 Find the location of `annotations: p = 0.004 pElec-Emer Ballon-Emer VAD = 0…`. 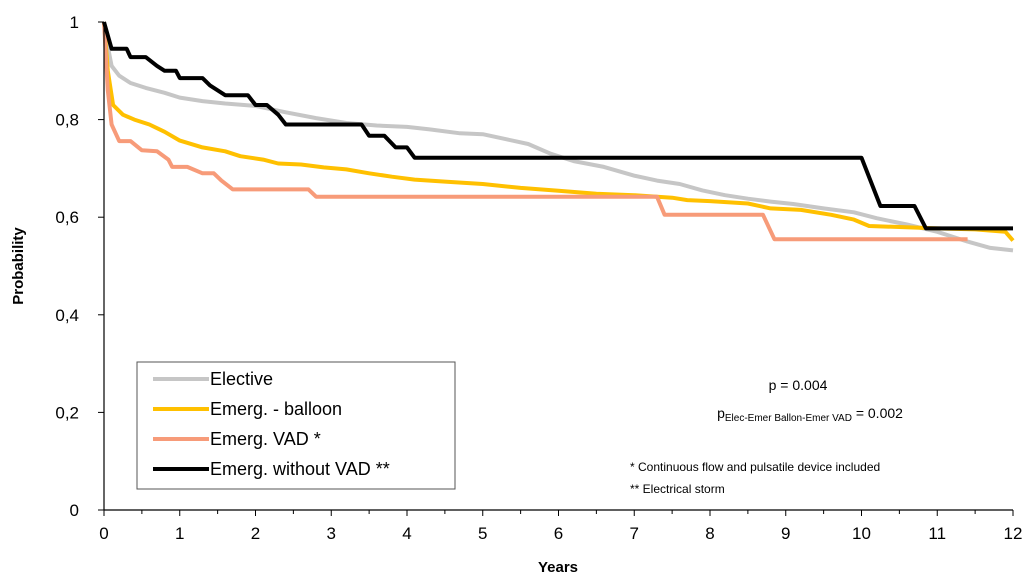

annotations: p = 0.004 pElec-Emer Ballon-Emer VAD = 0… is located at coordinates (766, 436).